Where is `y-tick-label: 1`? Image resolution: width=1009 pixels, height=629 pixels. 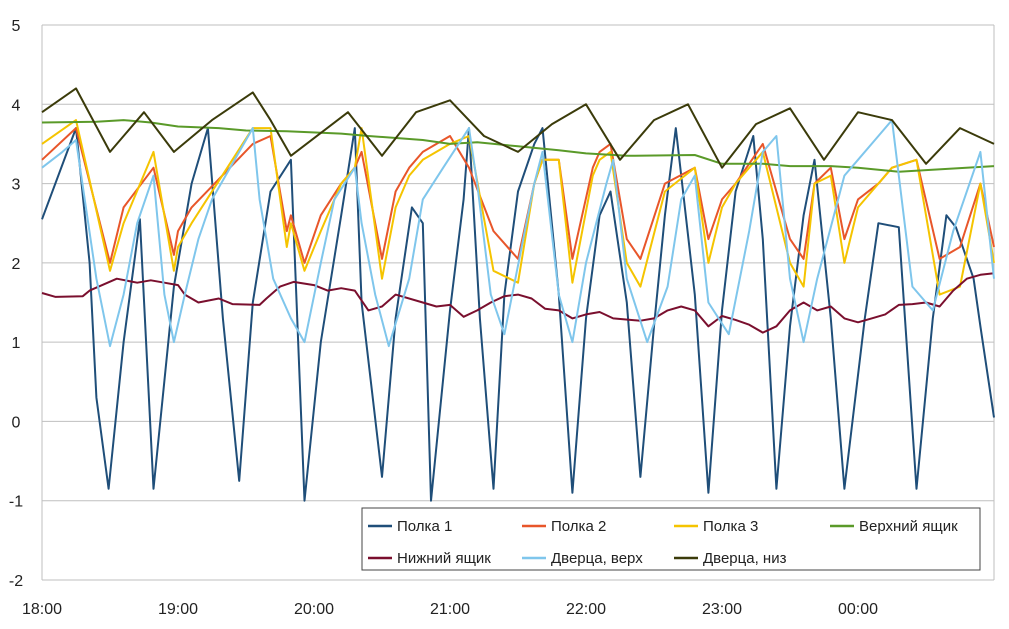 y-tick-label: 1 is located at coordinates (16, 343).